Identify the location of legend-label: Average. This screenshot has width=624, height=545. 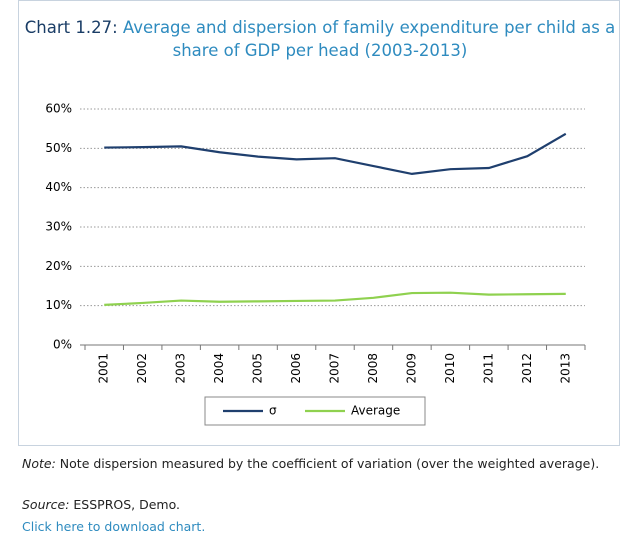
(375, 411).